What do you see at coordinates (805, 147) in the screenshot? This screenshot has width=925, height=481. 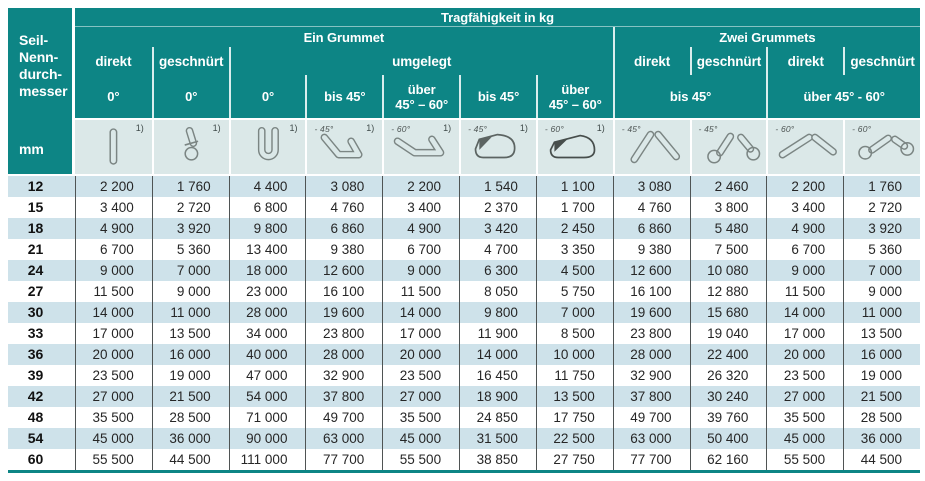 I see `two-slings-direct-60-icon` at bounding box center [805, 147].